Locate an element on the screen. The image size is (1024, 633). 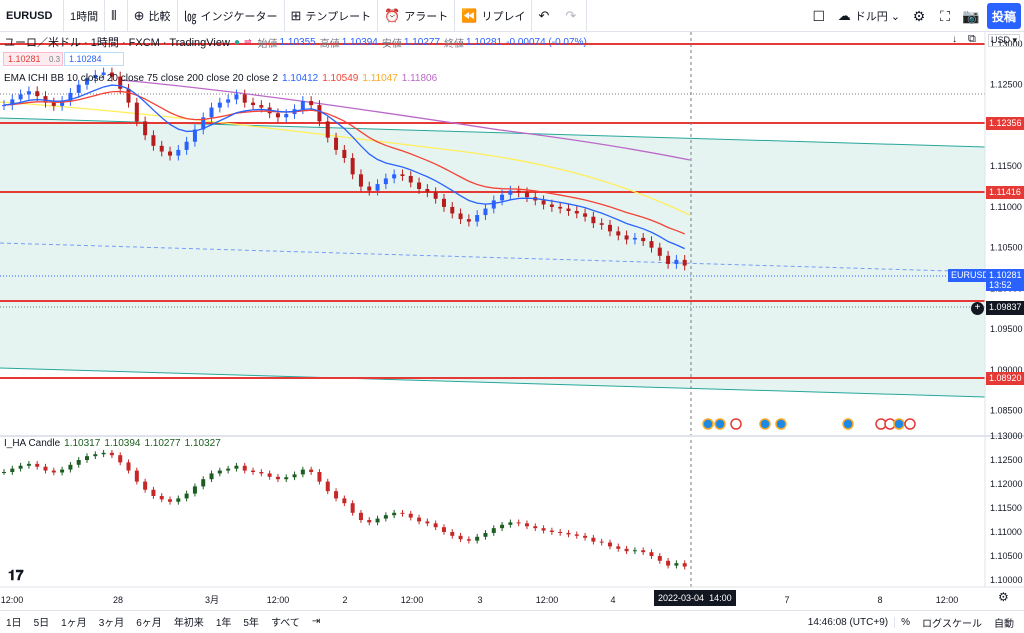
axis-settings-icon: ⚙ is located at coordinates (1003, 597).